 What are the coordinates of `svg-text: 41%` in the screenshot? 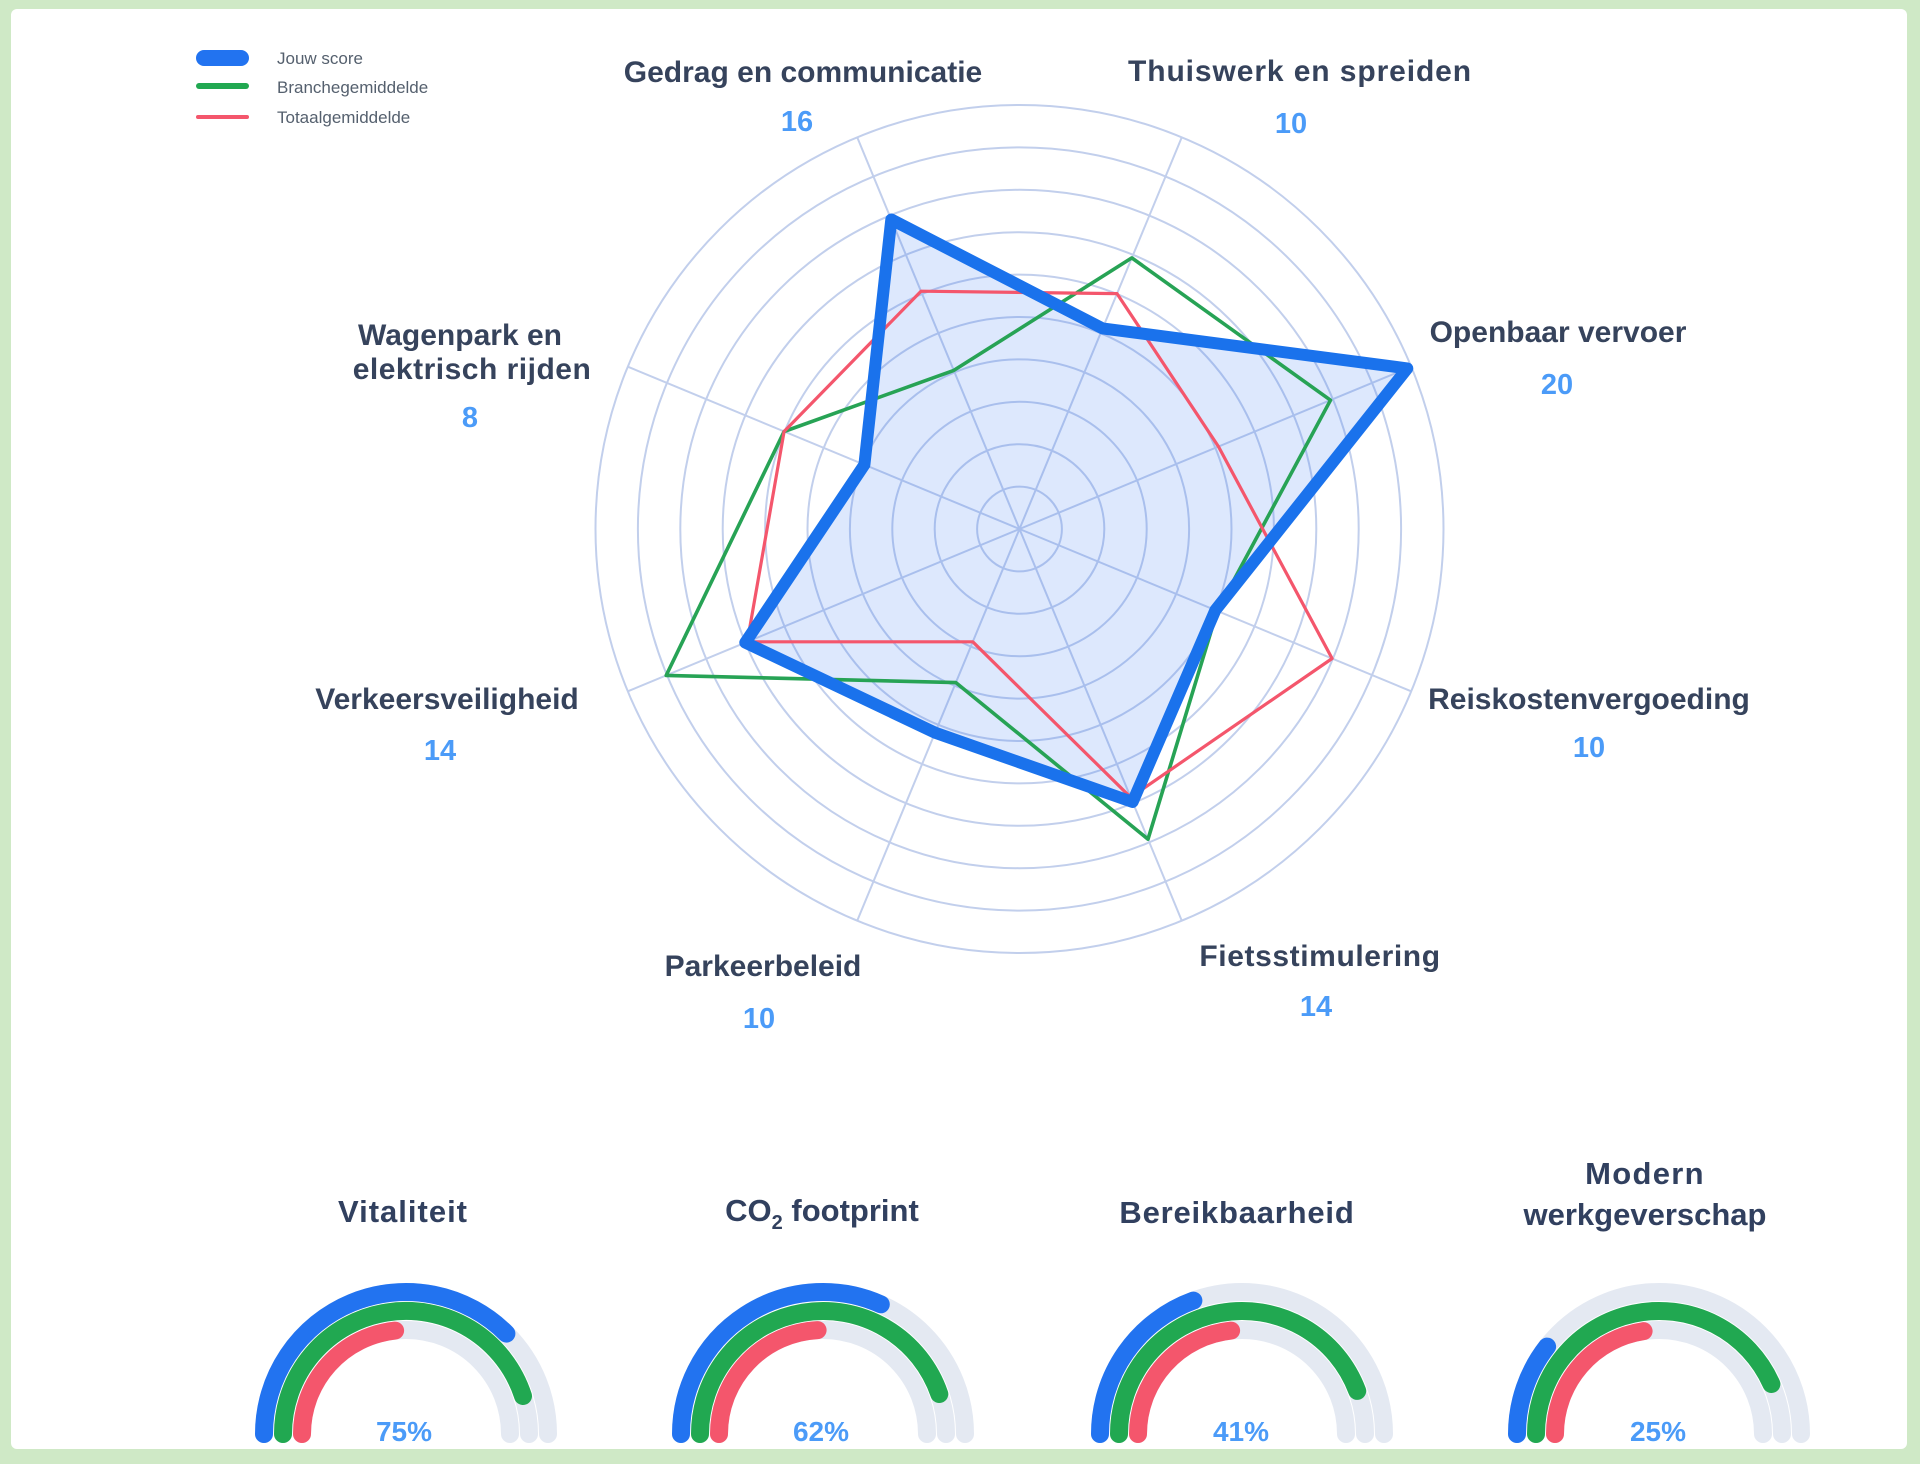 It's located at (1241, 1431).